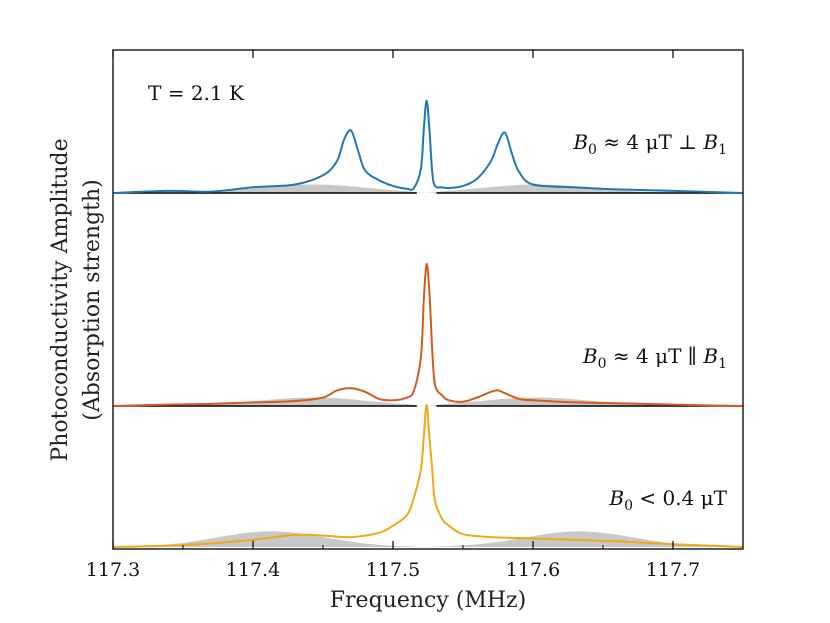 This screenshot has height=623, width=830. What do you see at coordinates (428, 600) in the screenshot?
I see `x-axis-title: Frequency (MHz)` at bounding box center [428, 600].